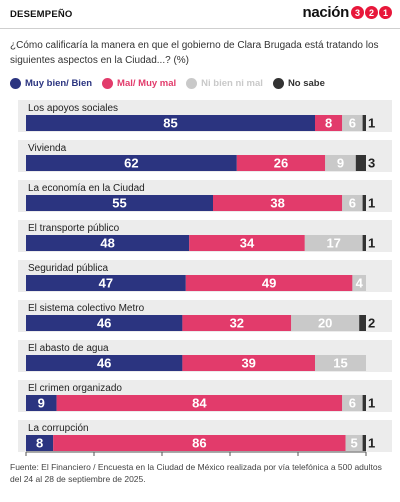  Describe the element at coordinates (385, 12) in the screenshot. I see `brand-digit: 1` at that location.